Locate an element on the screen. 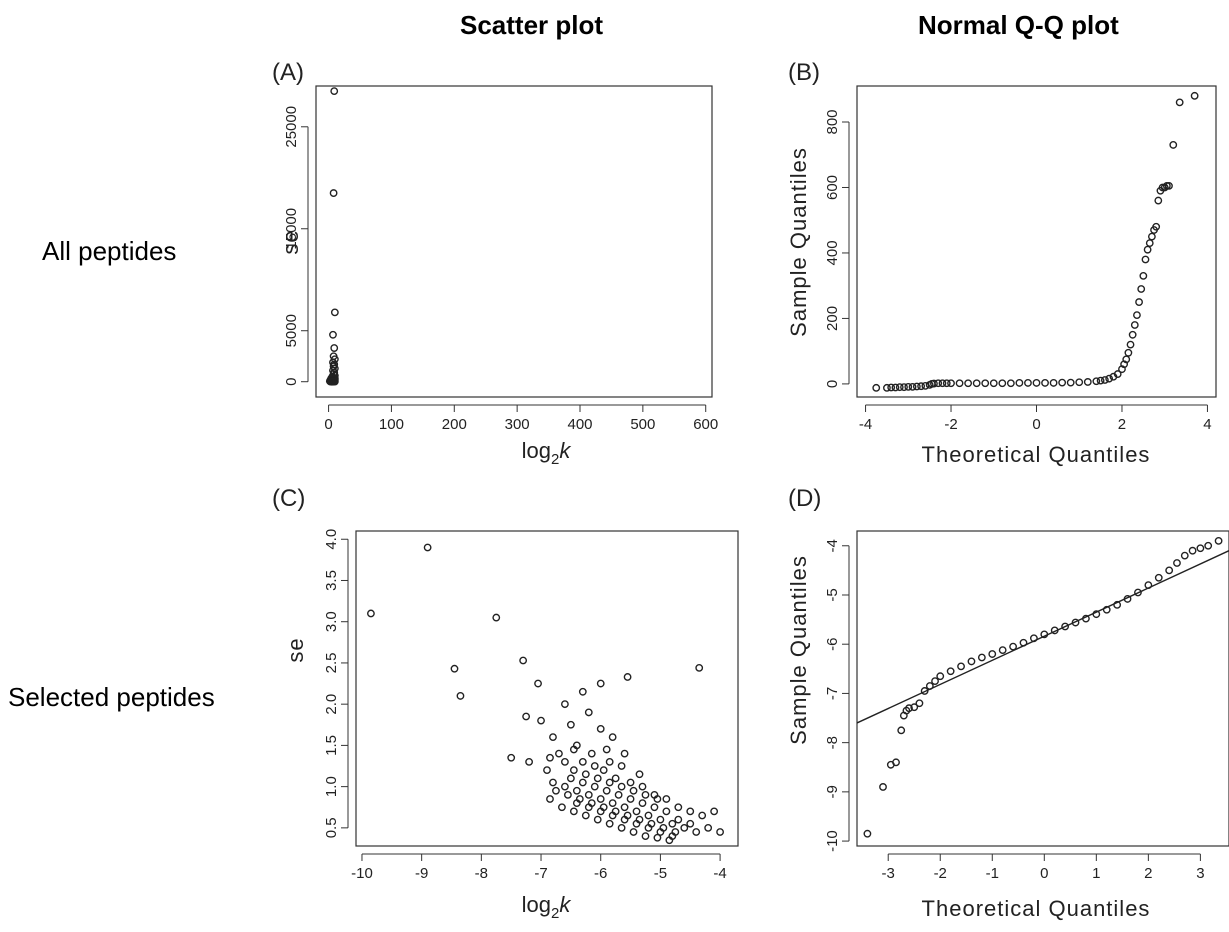 This screenshot has width=1229, height=932. y-tick-label: 0 is located at coordinates (291, 382).